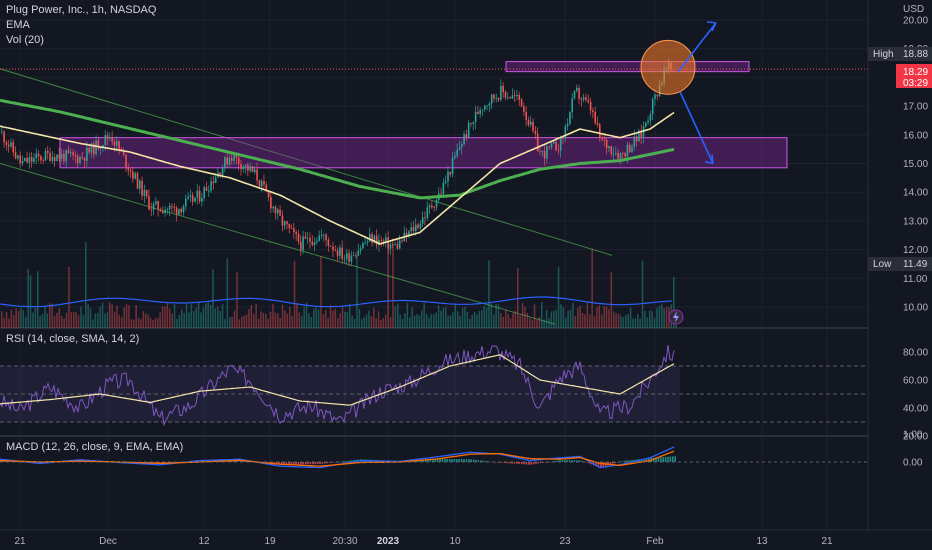  I want to click on time-tick-label: Dec, so click(108, 541).